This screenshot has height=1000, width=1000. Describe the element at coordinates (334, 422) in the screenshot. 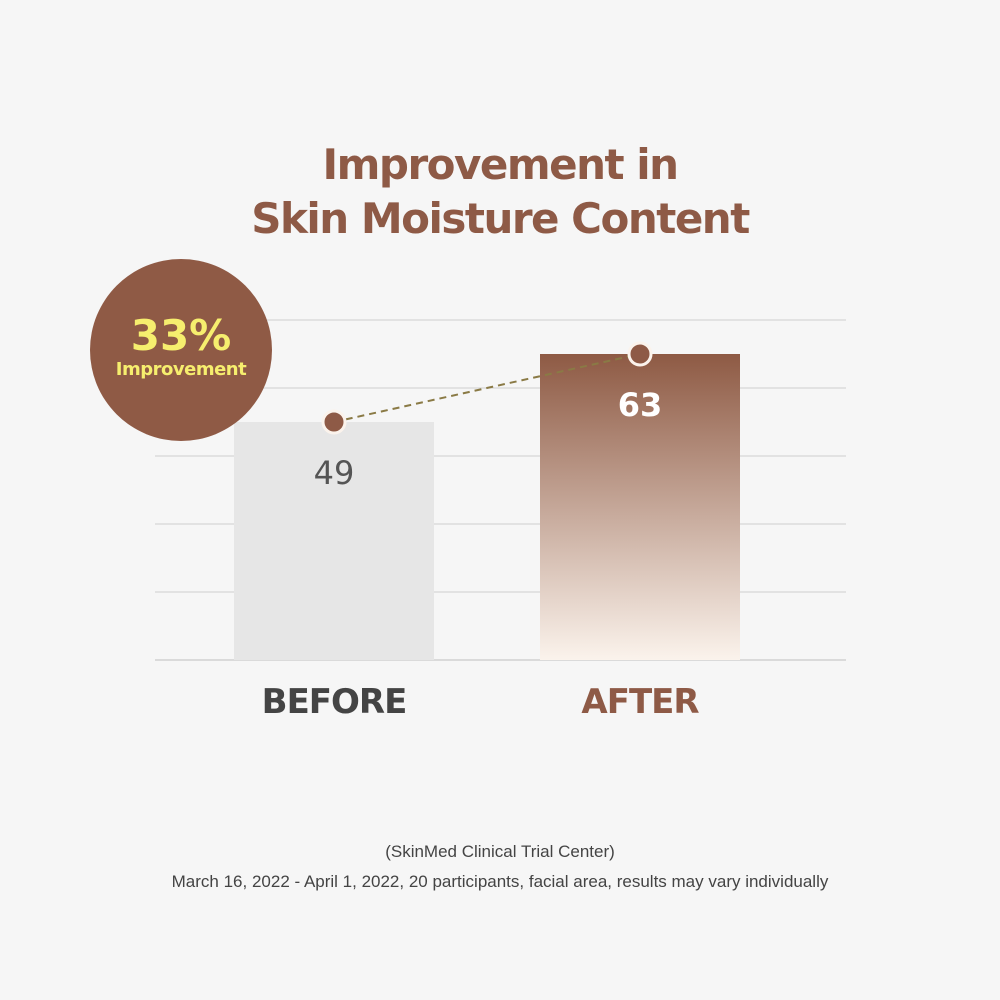

I see `data-point-before` at that location.